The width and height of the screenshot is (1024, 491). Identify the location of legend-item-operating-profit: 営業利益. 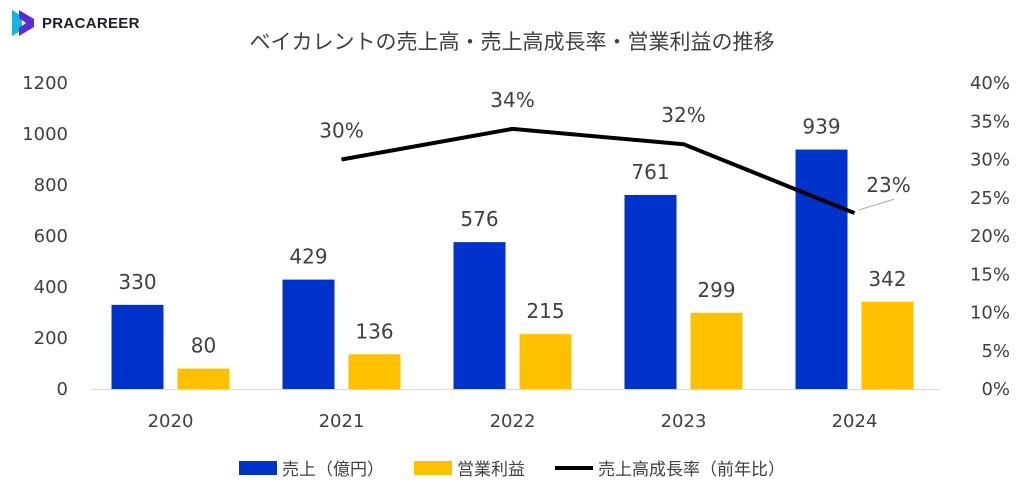
(469, 467).